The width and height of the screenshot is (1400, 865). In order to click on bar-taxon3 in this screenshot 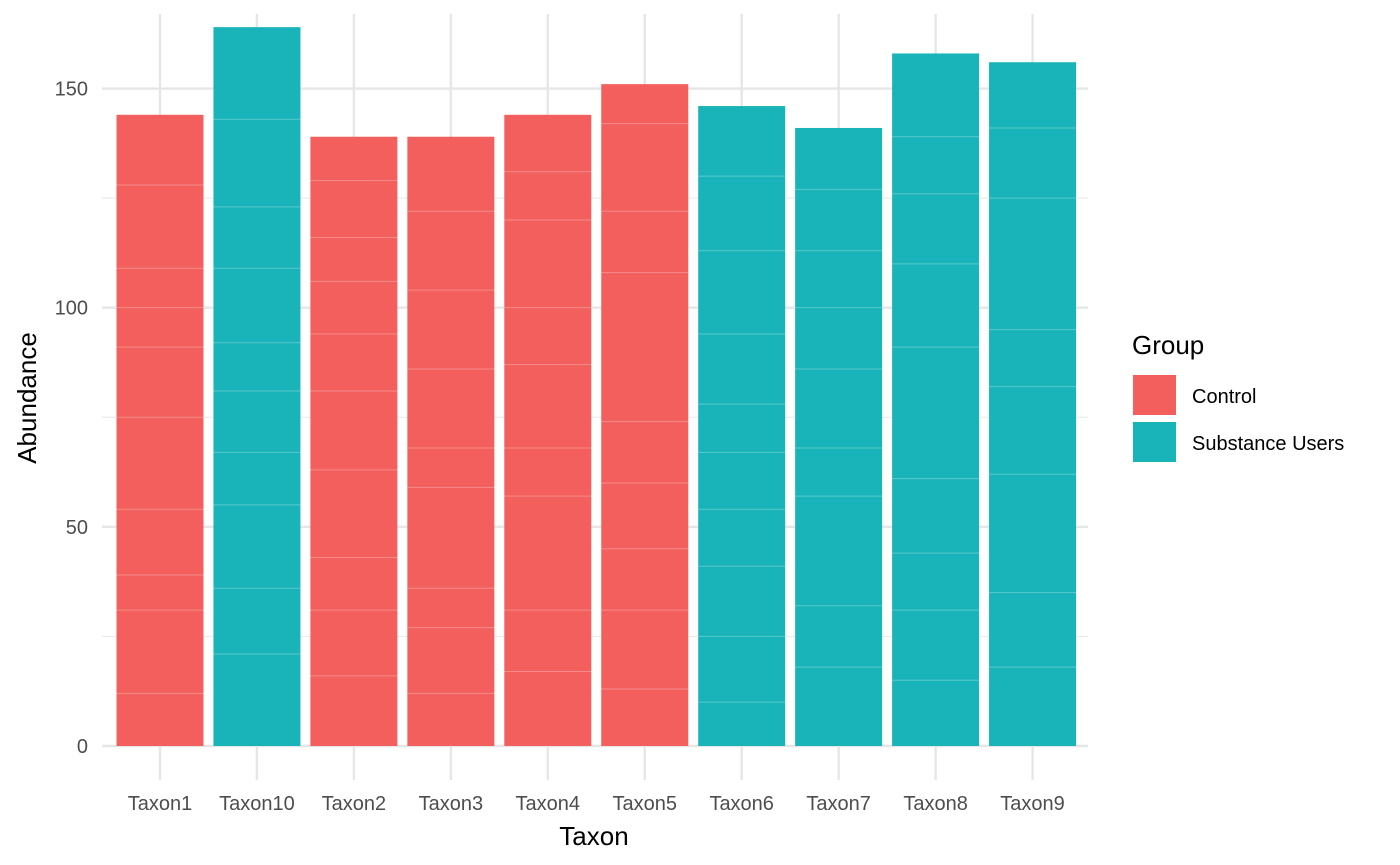, I will do `click(451, 441)`.